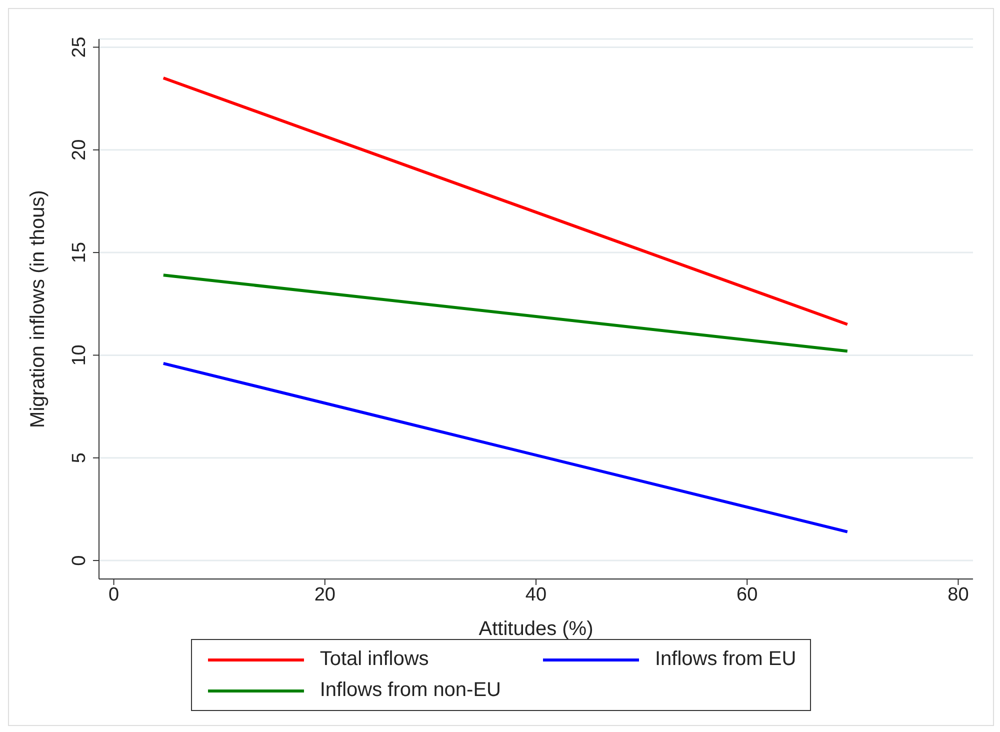 The image size is (1000, 732). What do you see at coordinates (79, 47) in the screenshot?
I see `y-tick-label: 25` at bounding box center [79, 47].